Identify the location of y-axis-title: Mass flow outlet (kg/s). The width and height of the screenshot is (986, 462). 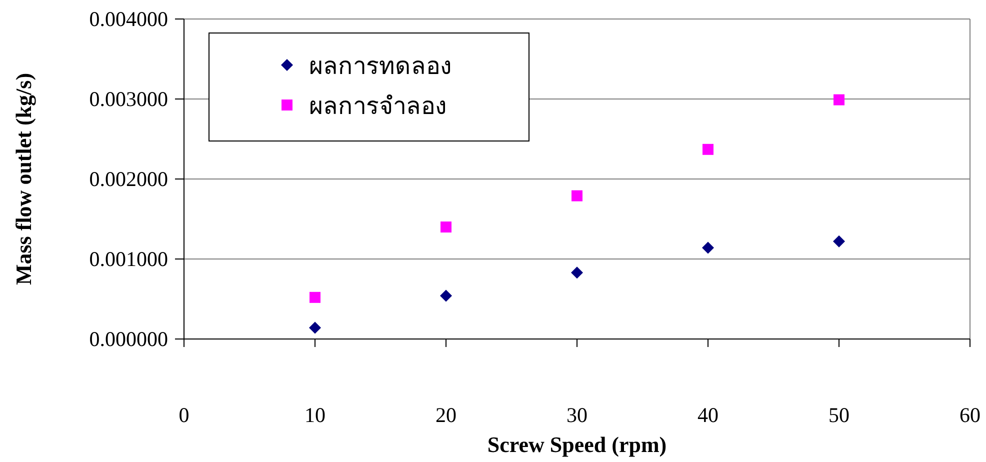
(23, 179).